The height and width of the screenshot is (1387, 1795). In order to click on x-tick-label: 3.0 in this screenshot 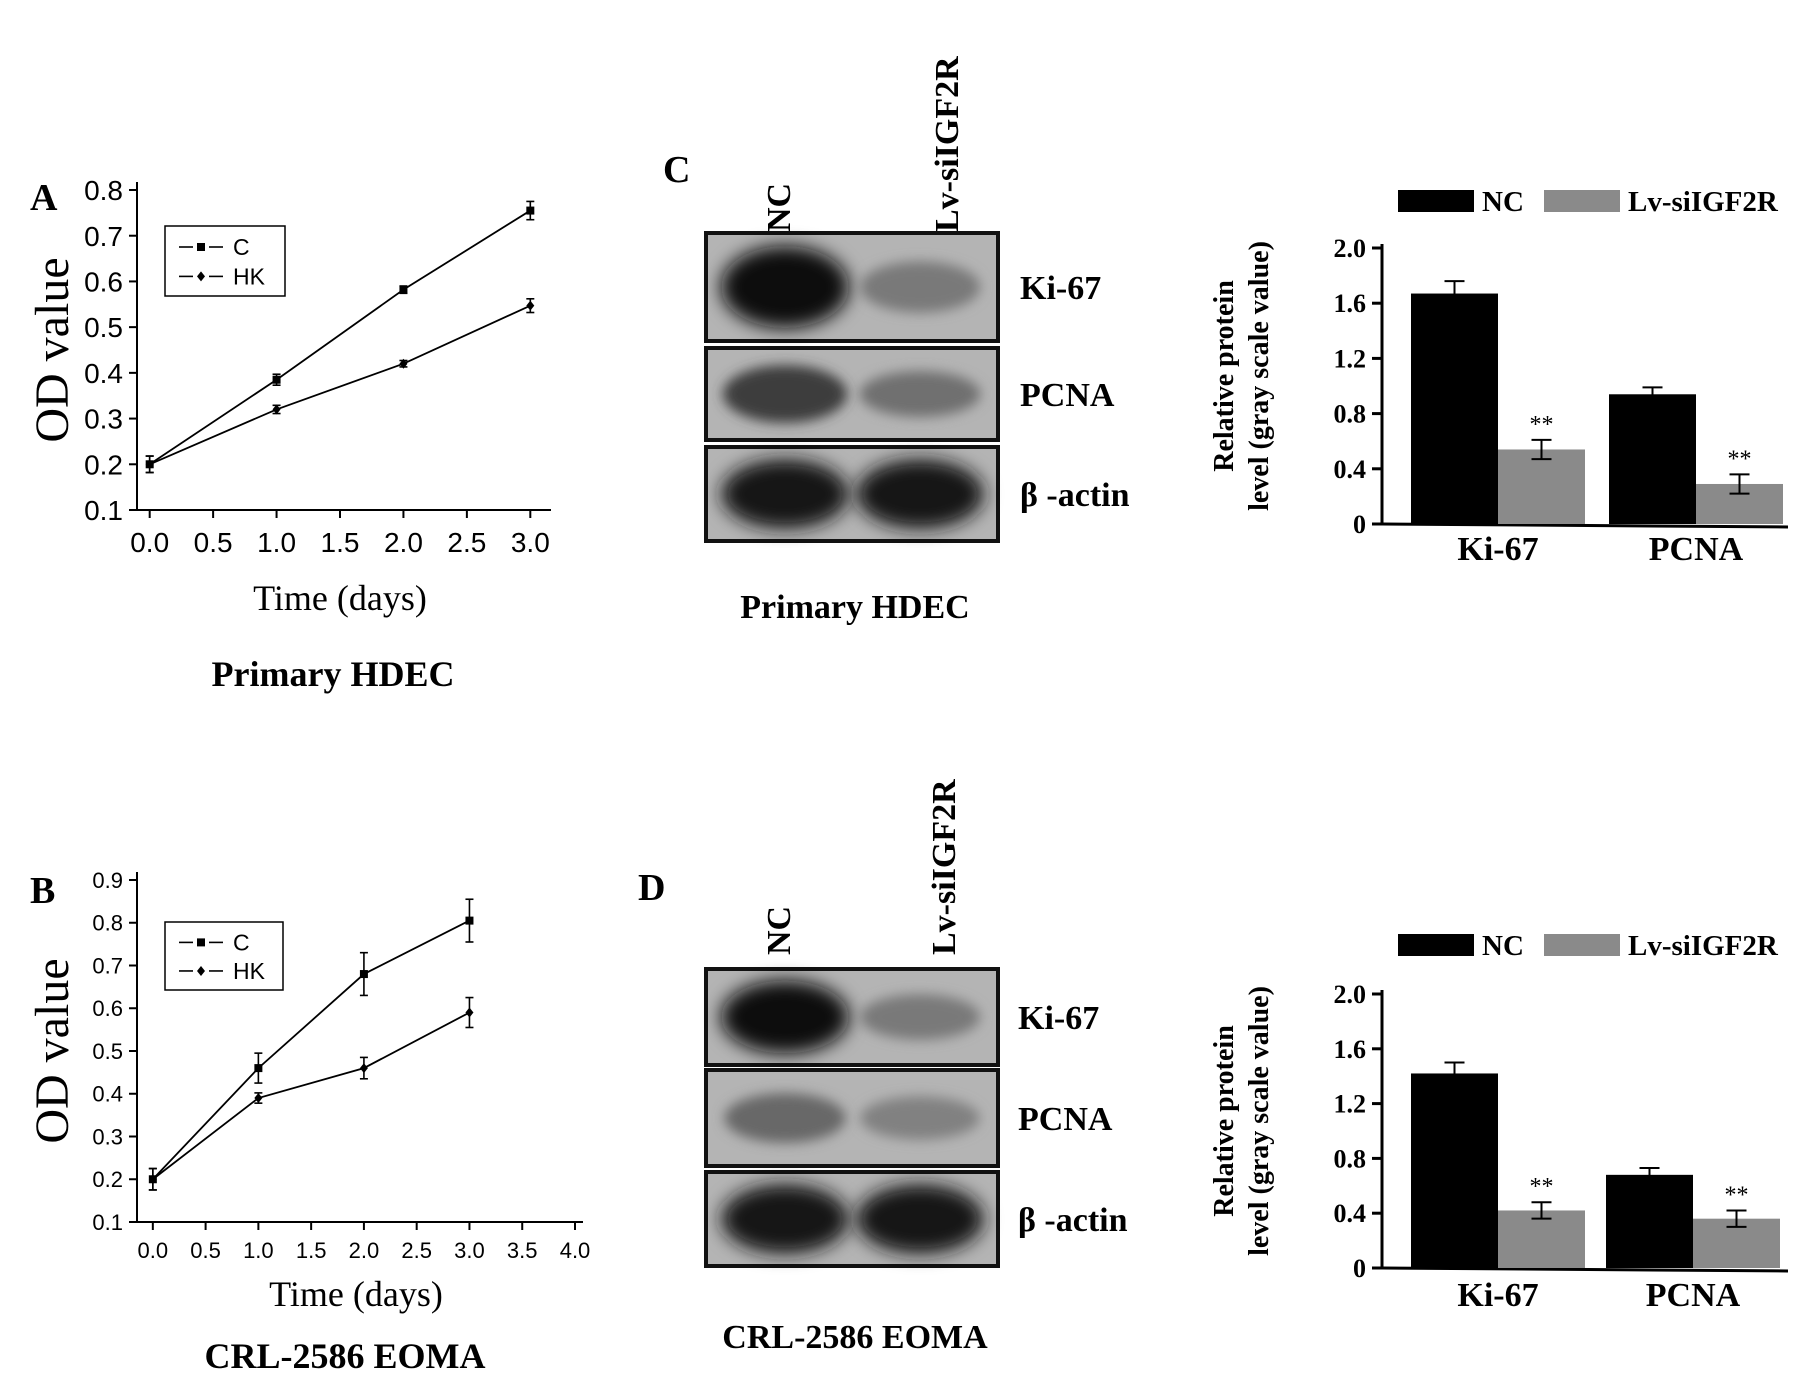, I will do `click(469, 1250)`.